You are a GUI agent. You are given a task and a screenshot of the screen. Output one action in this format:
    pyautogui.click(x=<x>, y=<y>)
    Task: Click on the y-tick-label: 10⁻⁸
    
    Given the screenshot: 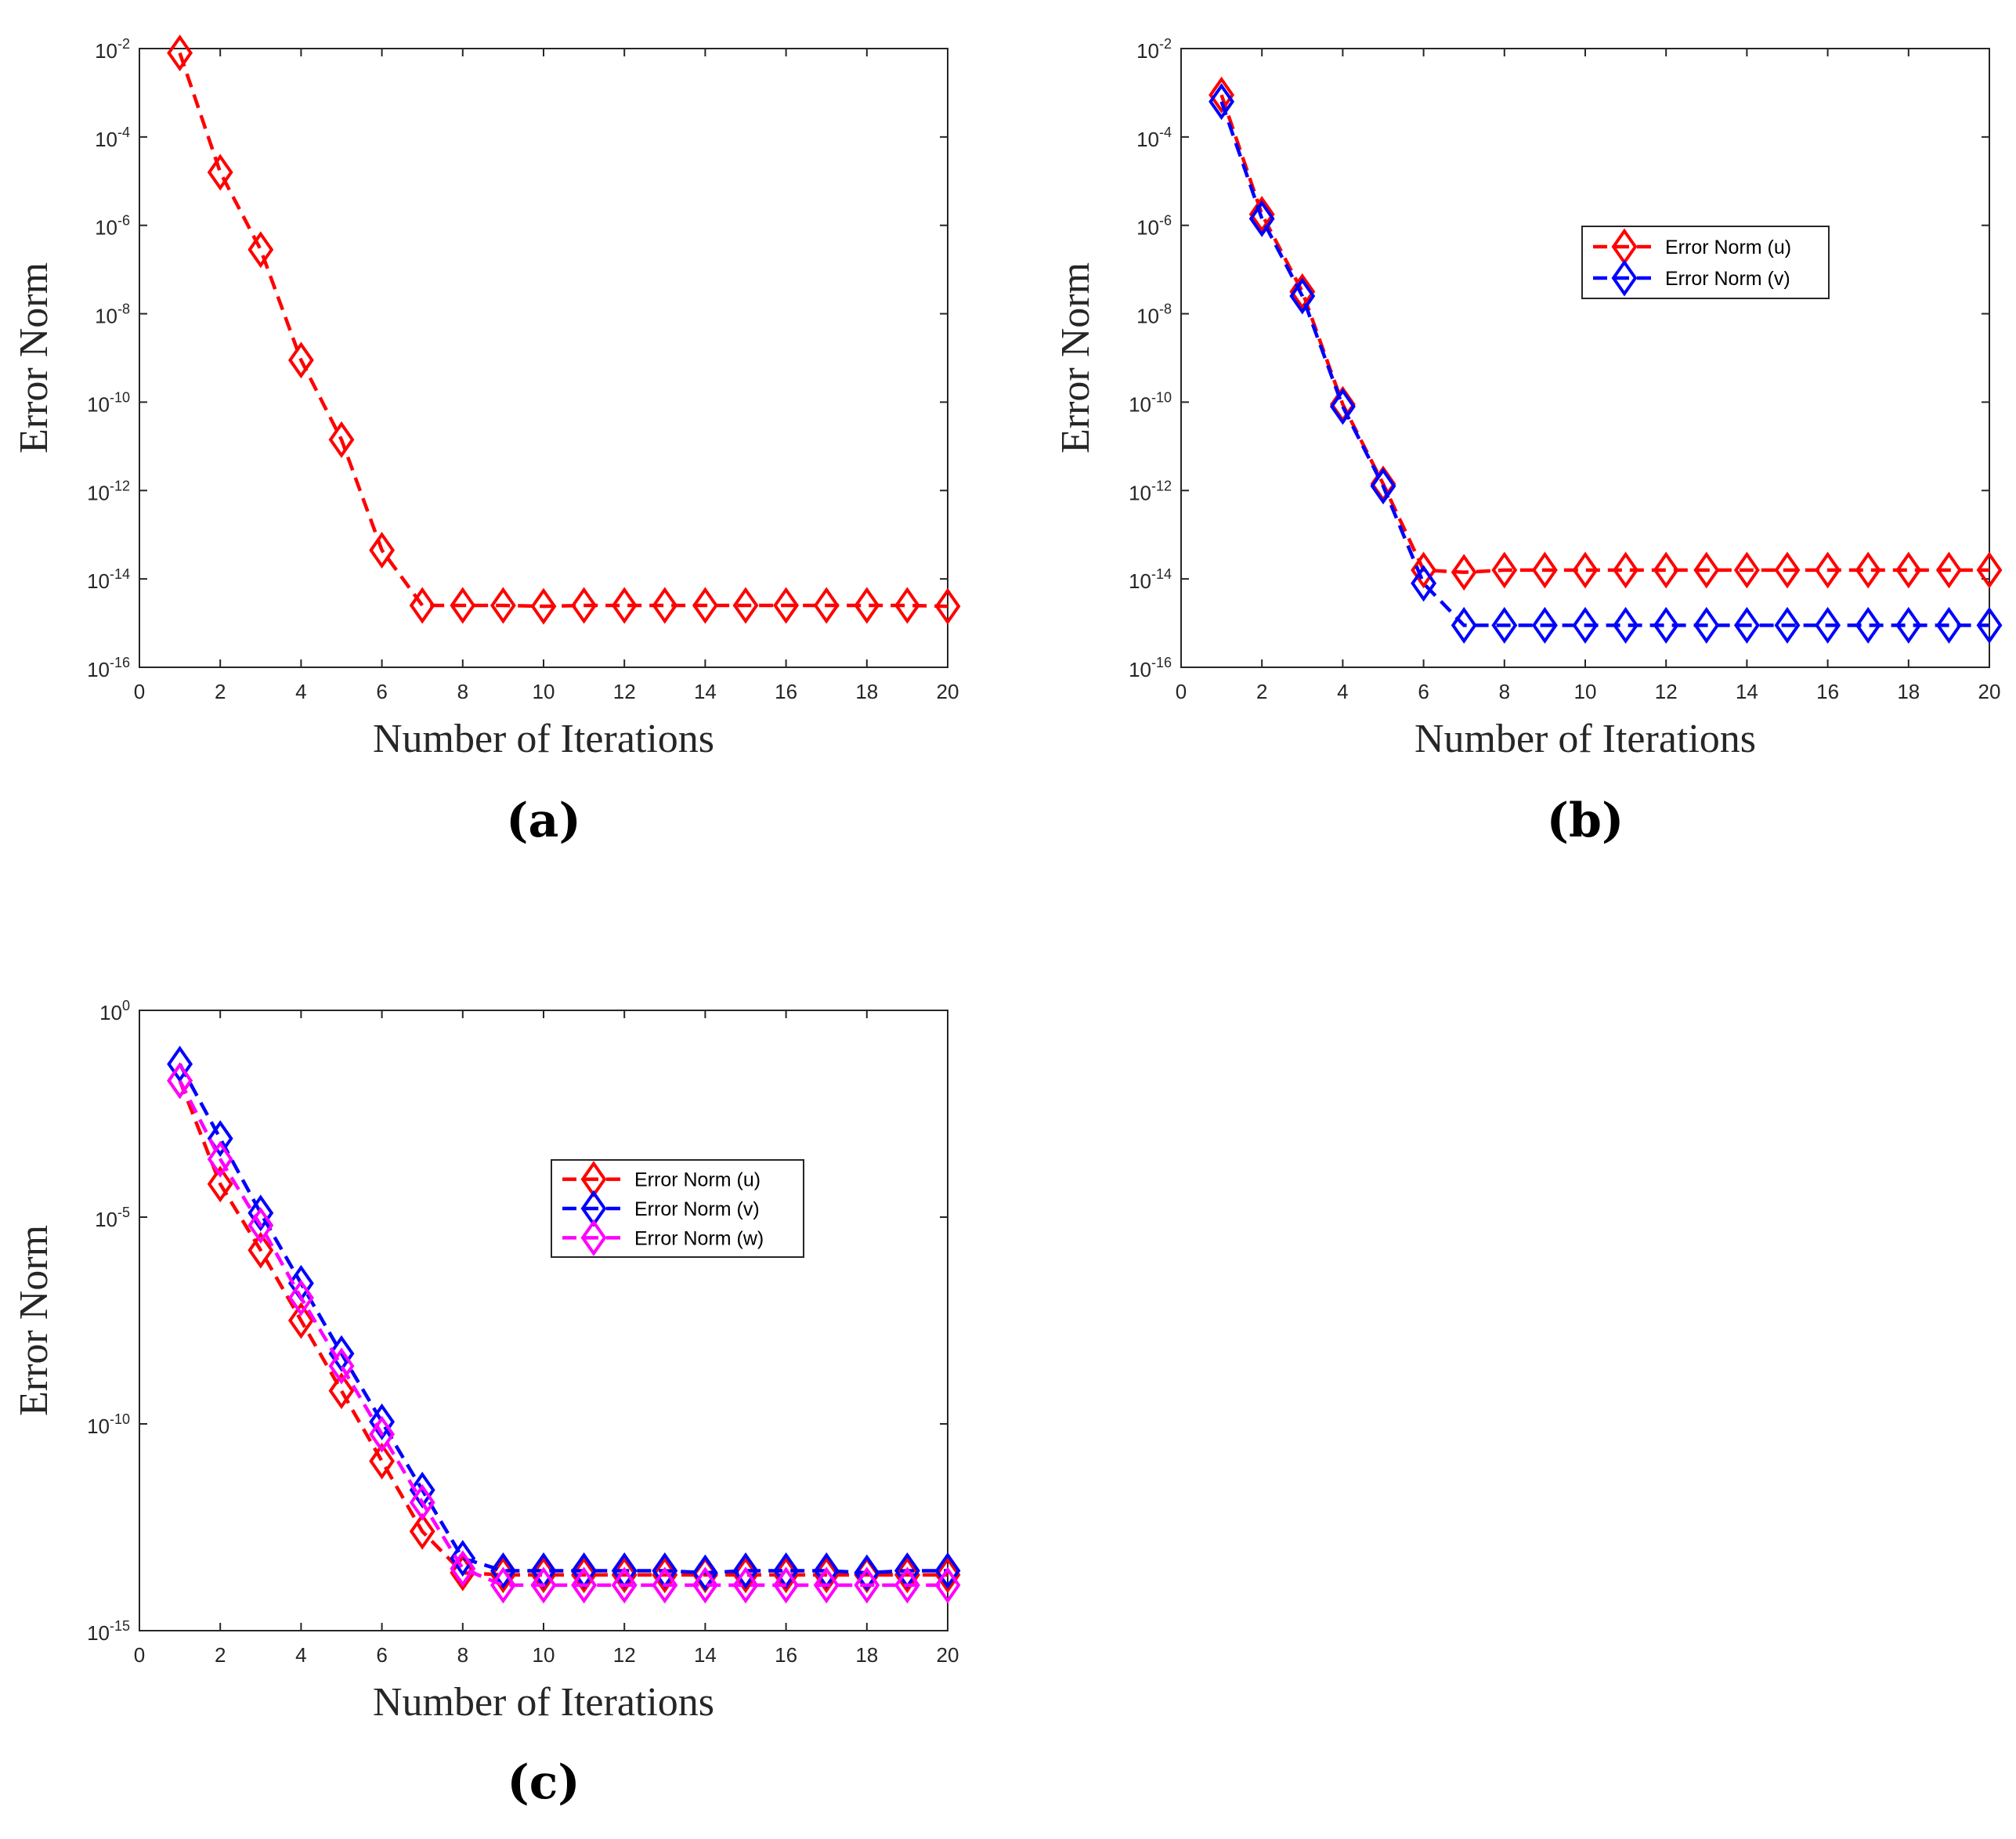 What is the action you would take?
    pyautogui.click(x=1154, y=315)
    